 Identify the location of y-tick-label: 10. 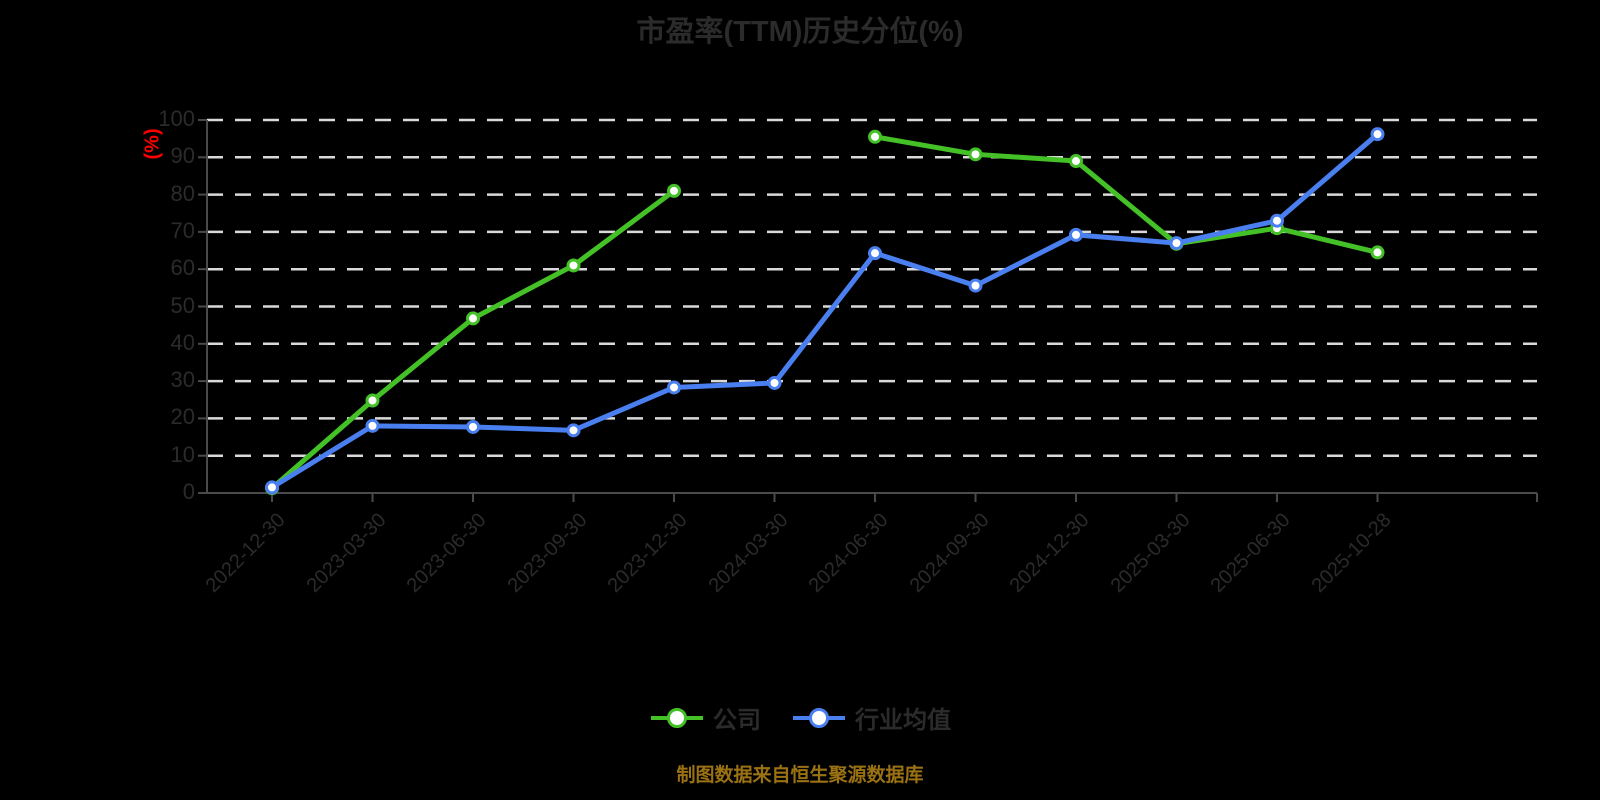
(182, 454).